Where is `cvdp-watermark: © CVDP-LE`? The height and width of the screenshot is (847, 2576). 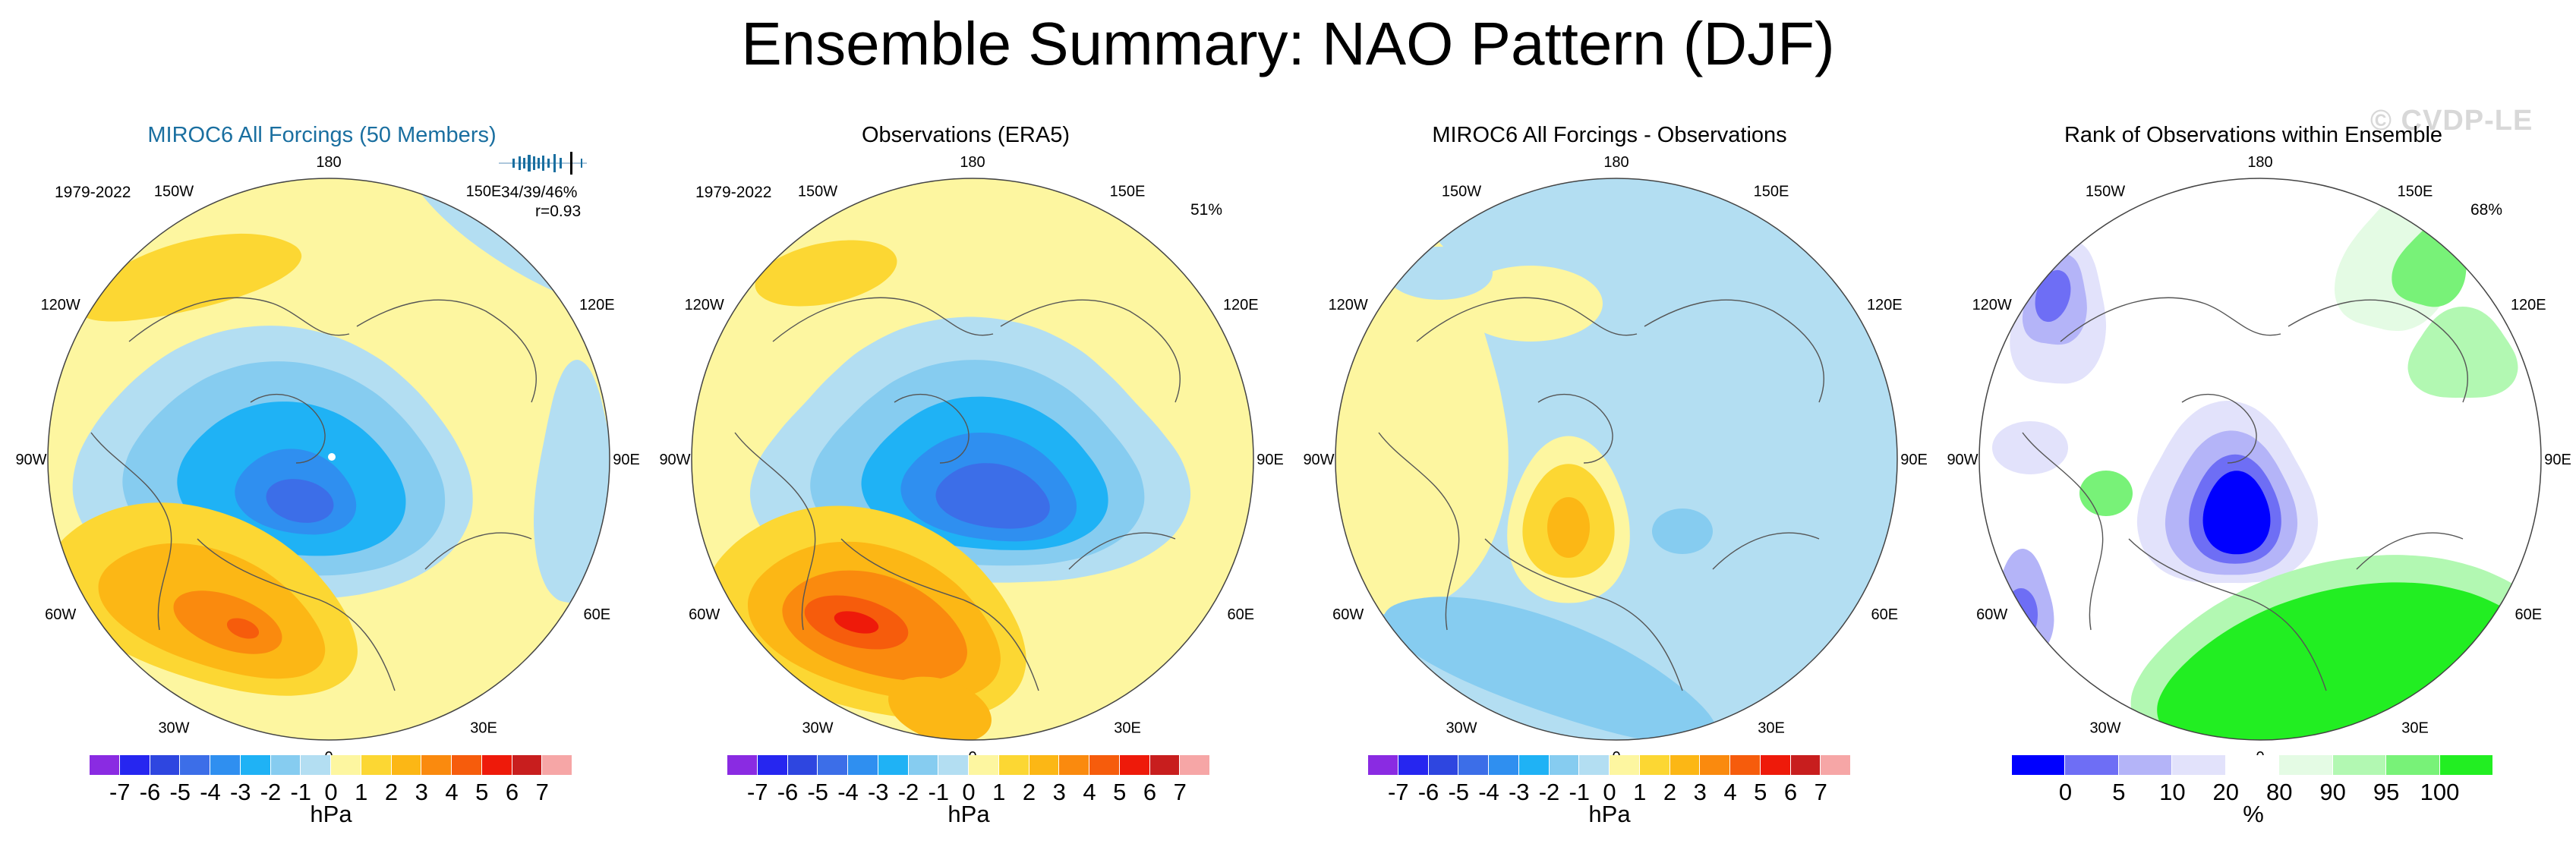 cvdp-watermark: © CVDP-LE is located at coordinates (2451, 121).